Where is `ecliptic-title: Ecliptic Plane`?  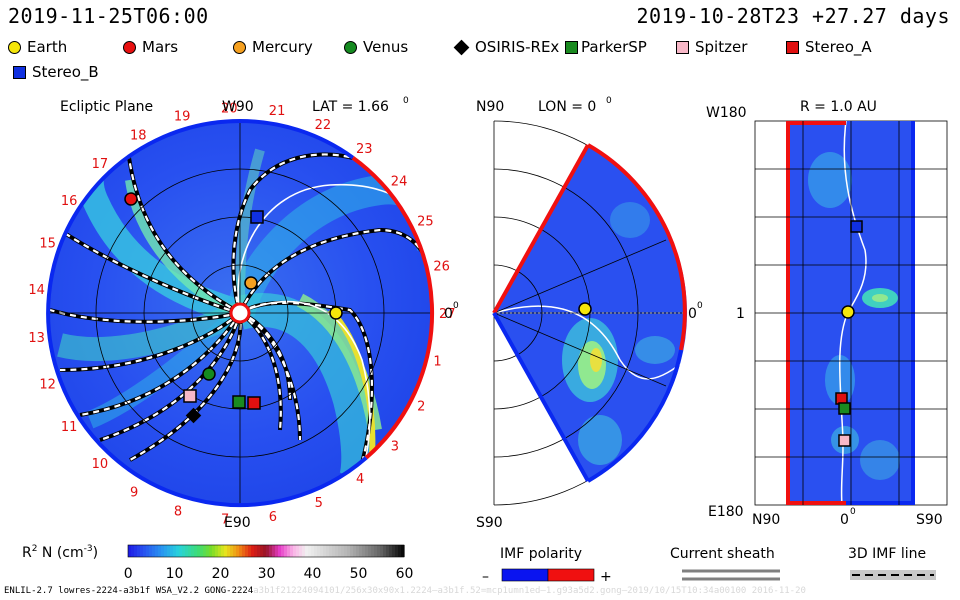
ecliptic-title: Ecliptic Plane is located at coordinates (106, 107).